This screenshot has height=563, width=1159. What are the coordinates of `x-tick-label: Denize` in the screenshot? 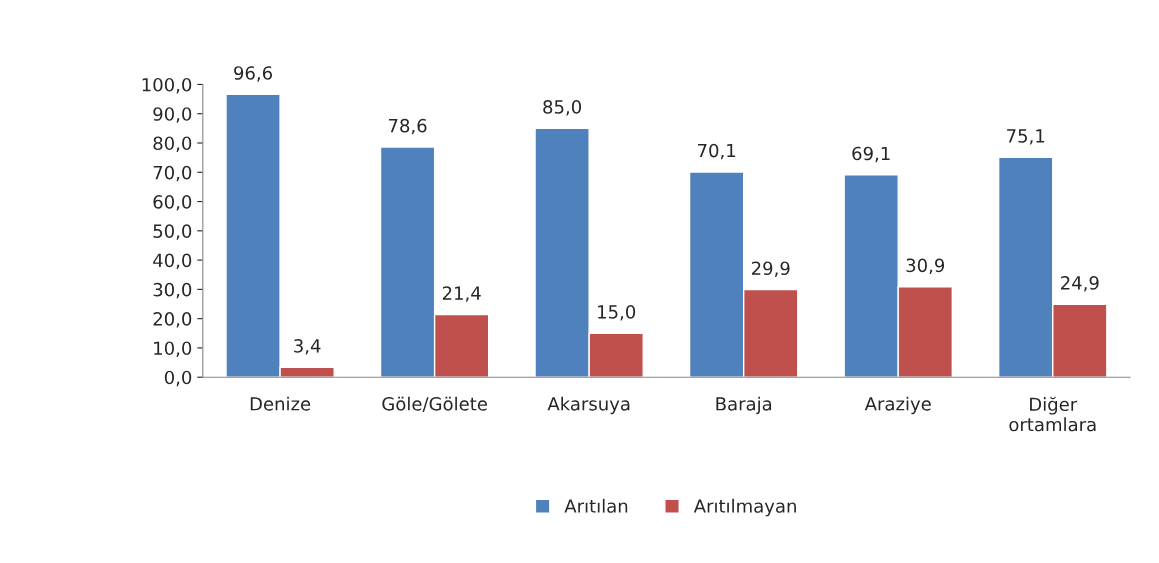 It's located at (280, 403).